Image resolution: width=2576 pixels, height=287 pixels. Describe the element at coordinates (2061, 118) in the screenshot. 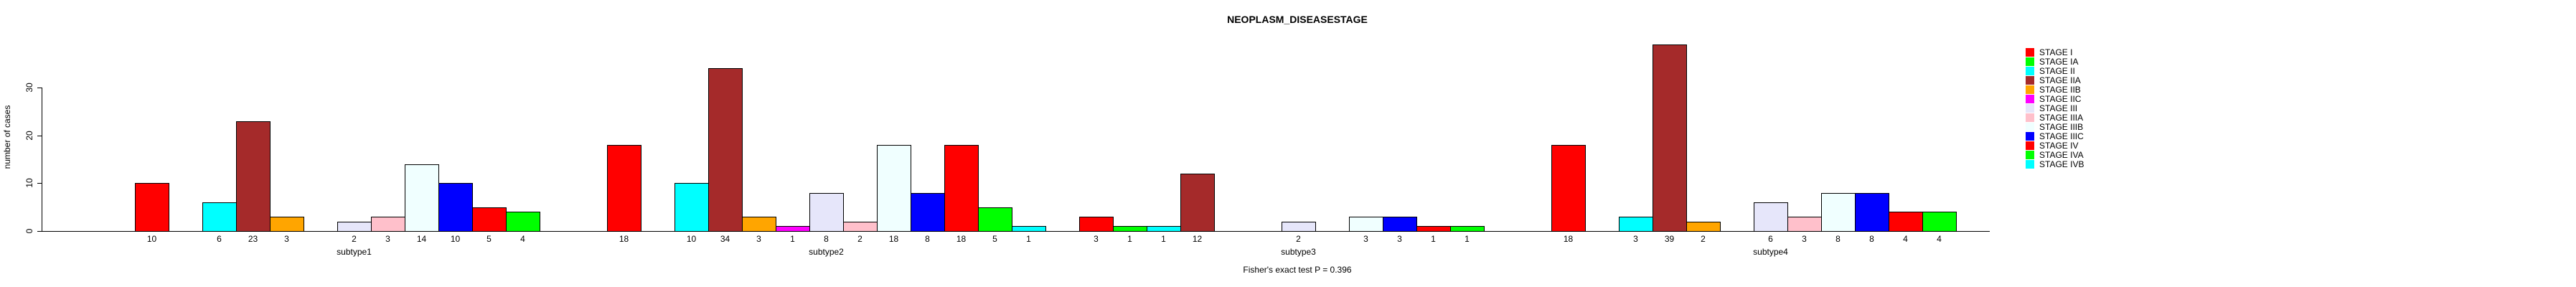

I see `legend-label: STAGE IIIA` at that location.